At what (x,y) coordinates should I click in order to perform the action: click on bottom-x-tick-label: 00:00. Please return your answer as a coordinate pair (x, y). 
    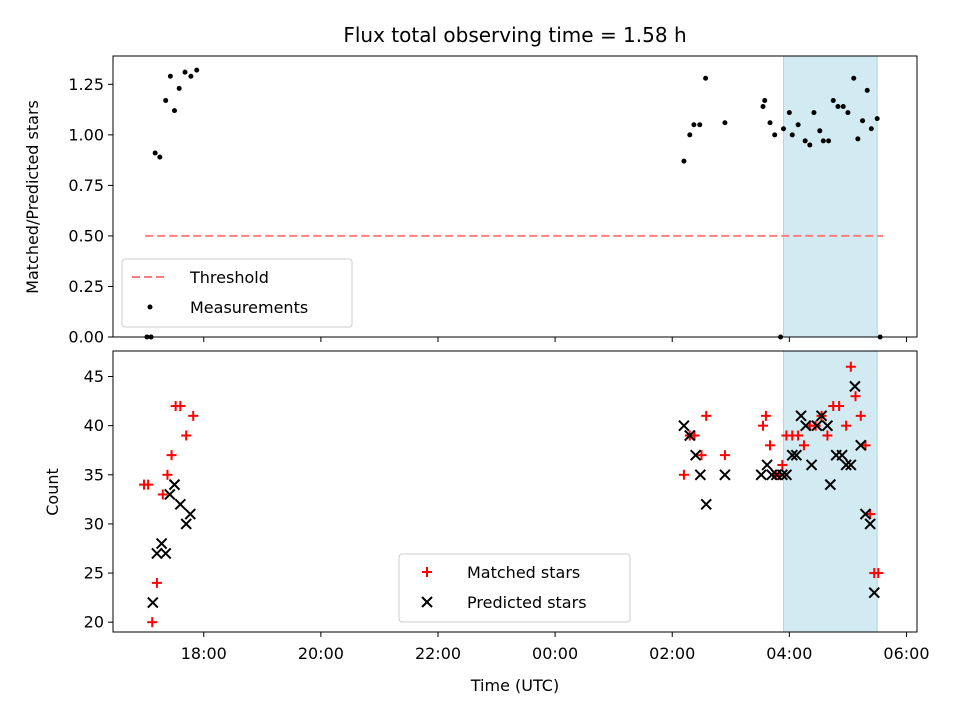
    Looking at the image, I should click on (555, 653).